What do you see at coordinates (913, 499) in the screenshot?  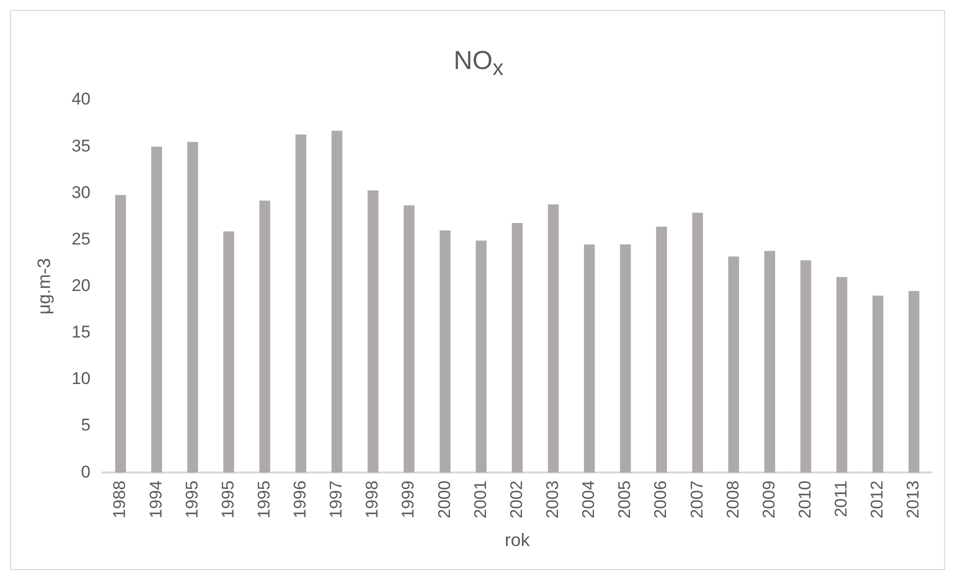 I see `x-tick-label: 2013` at bounding box center [913, 499].